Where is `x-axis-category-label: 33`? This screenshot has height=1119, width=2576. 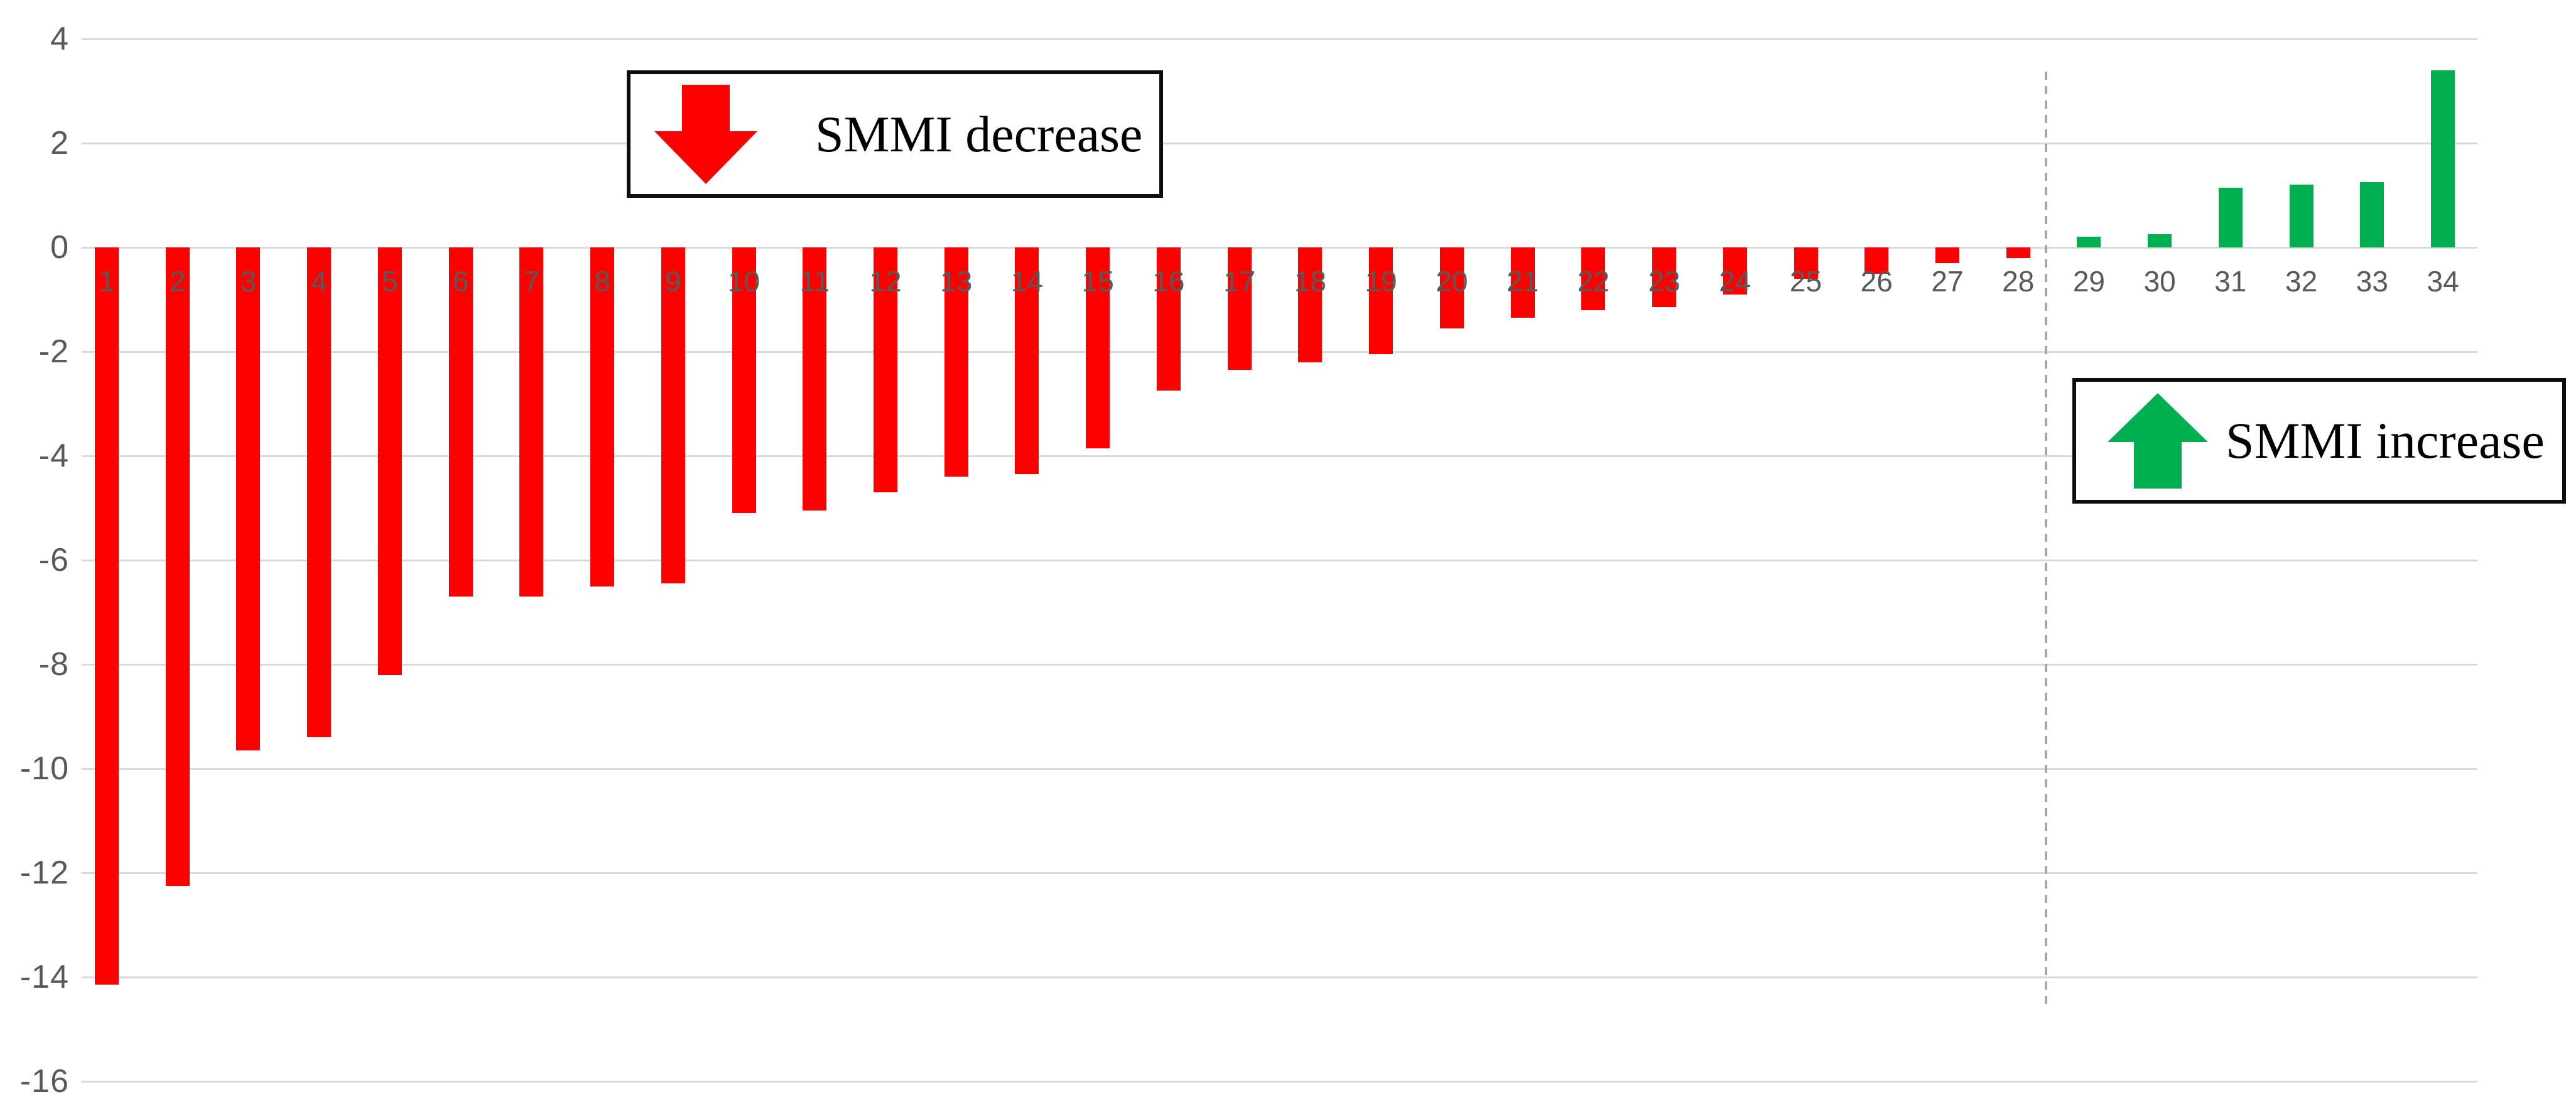 x-axis-category-label: 33 is located at coordinates (2372, 281).